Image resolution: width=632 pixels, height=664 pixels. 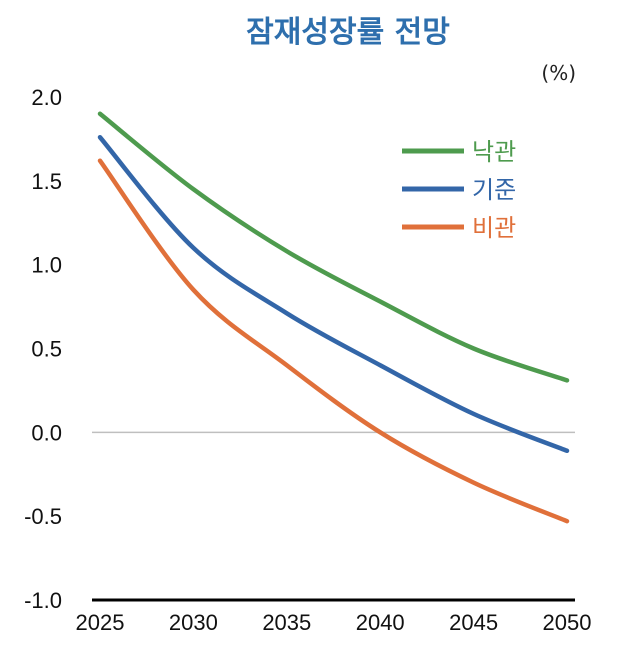 What do you see at coordinates (100, 622) in the screenshot?
I see `x-tick-label: 2025` at bounding box center [100, 622].